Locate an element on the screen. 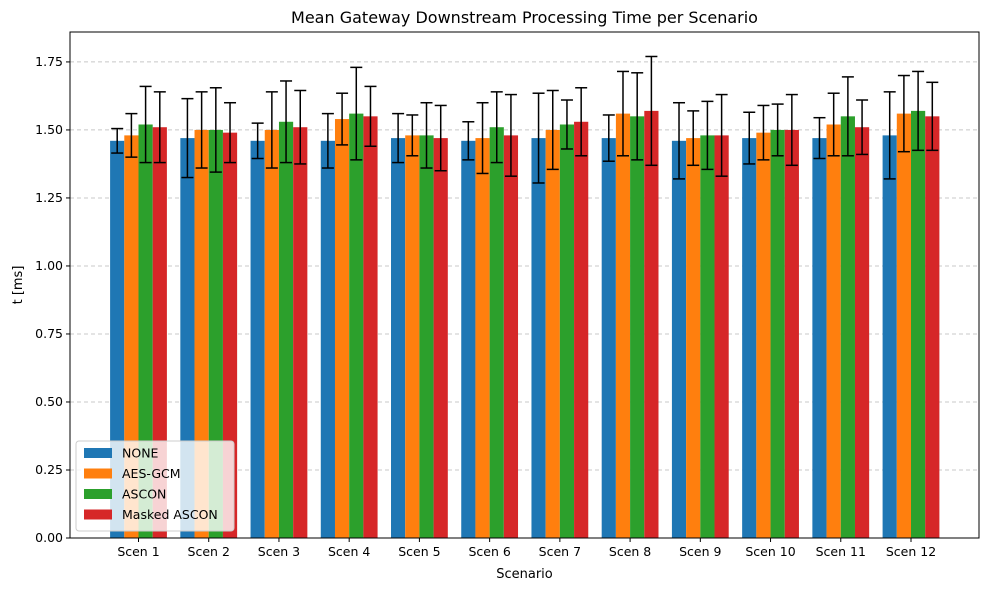 This screenshot has width=989, height=590. x-tick-label: Scen 11 is located at coordinates (841, 551).